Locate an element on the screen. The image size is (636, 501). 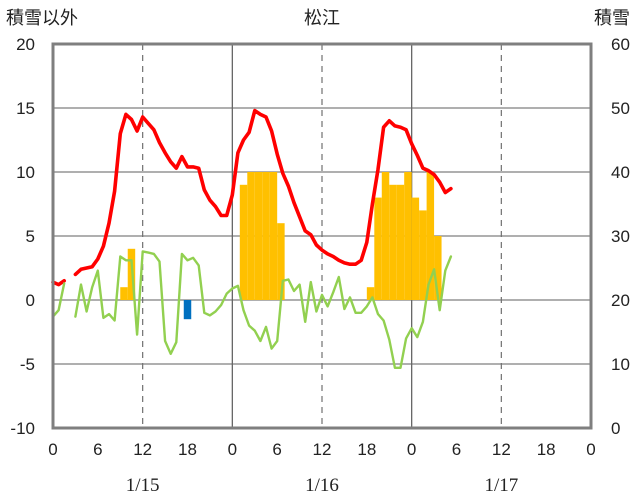
y-right-axis-title: 積雪 is located at coordinates (612, 18).